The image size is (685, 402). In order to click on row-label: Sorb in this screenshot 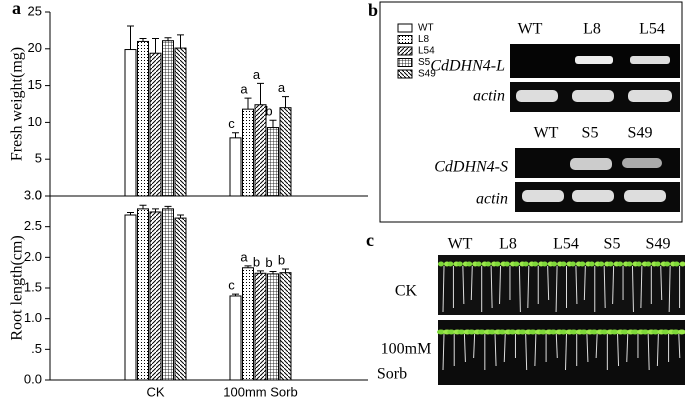, I will do `click(392, 374)`.